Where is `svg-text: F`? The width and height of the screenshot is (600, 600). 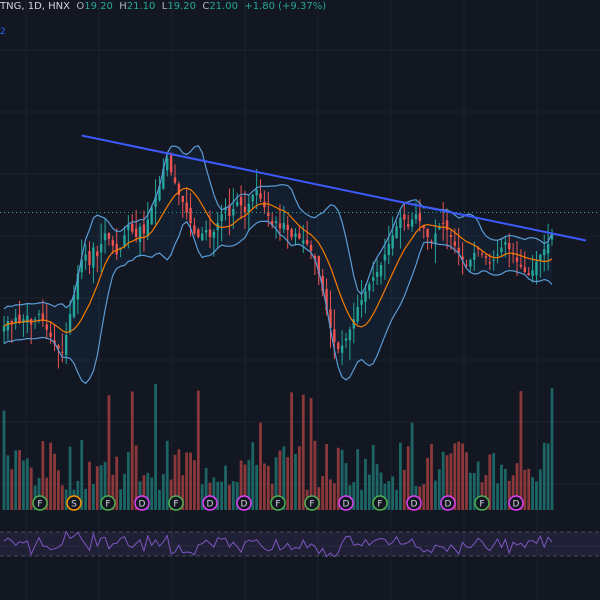
svg-text: F is located at coordinates (481, 505).